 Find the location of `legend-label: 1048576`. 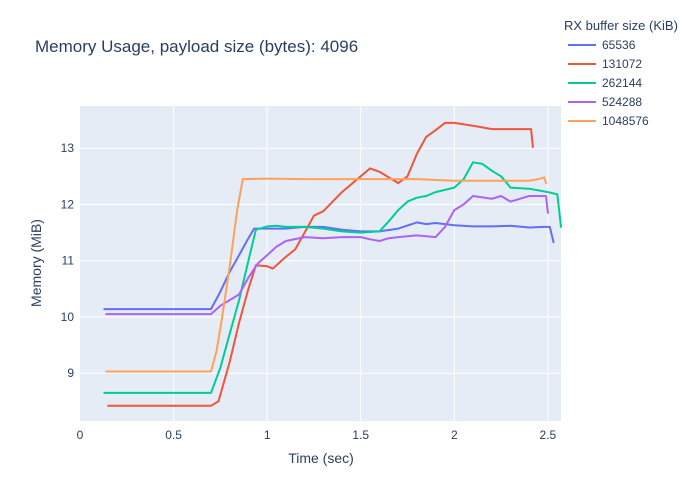

legend-label: 1048576 is located at coordinates (625, 121).